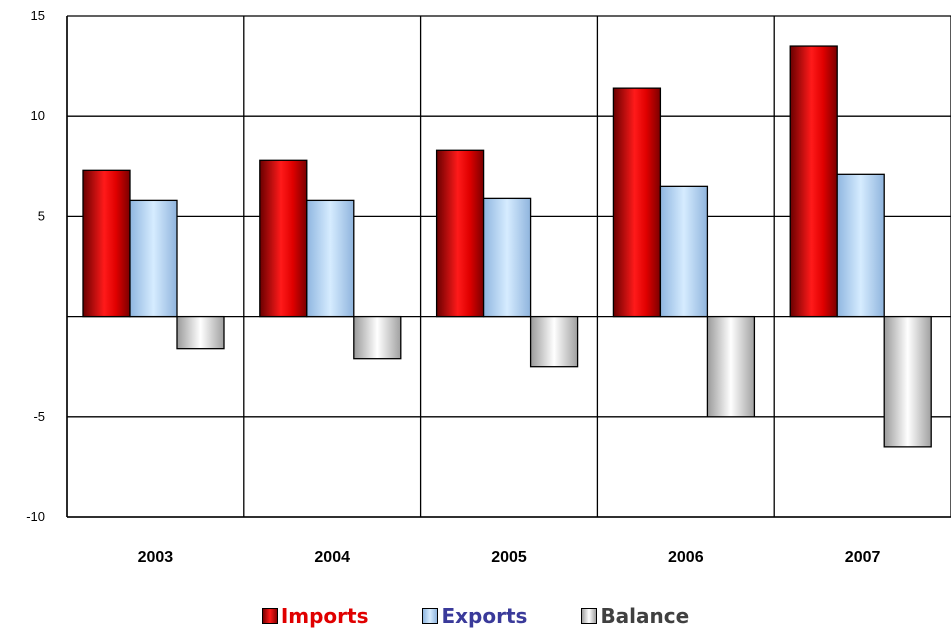  What do you see at coordinates (813, 181) in the screenshot?
I see `bar-imports-2007` at bounding box center [813, 181].